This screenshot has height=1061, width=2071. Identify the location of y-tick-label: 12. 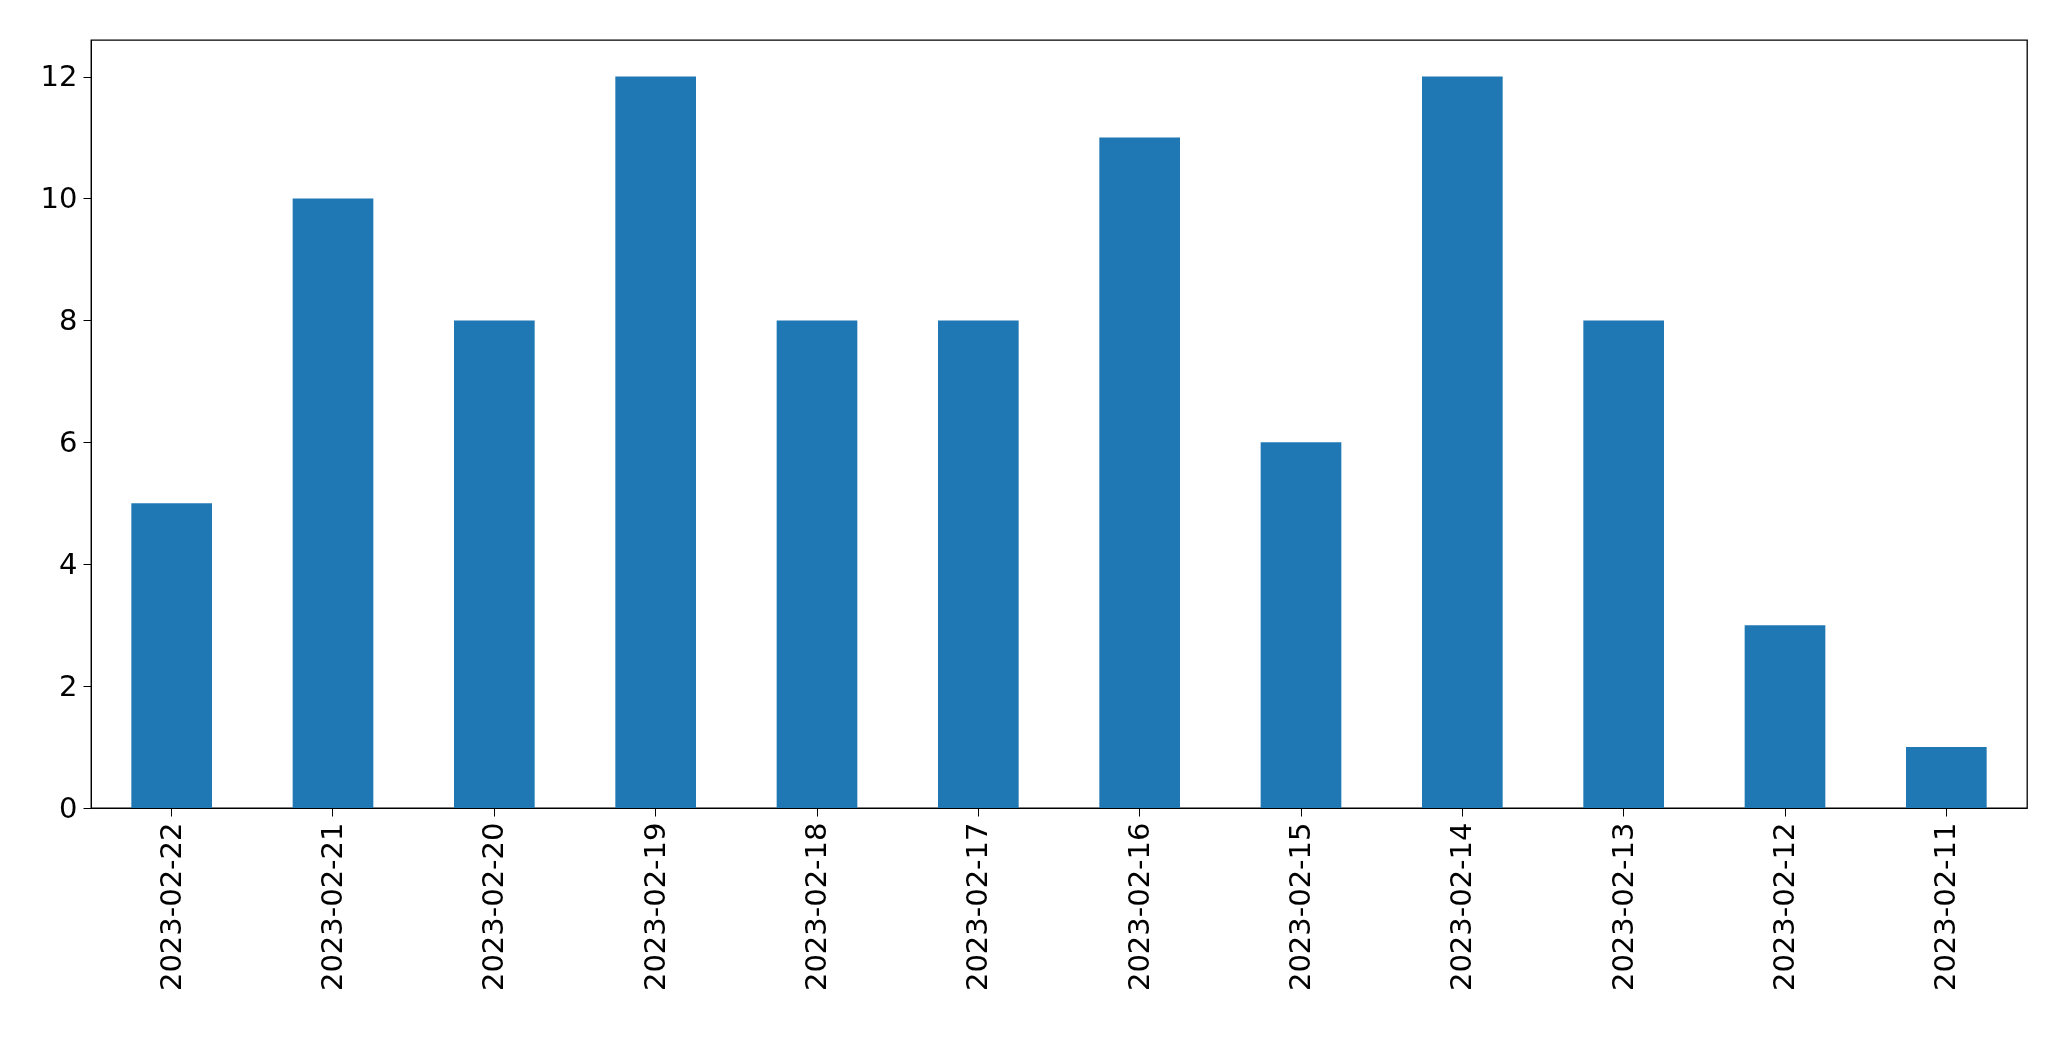
(59, 76).